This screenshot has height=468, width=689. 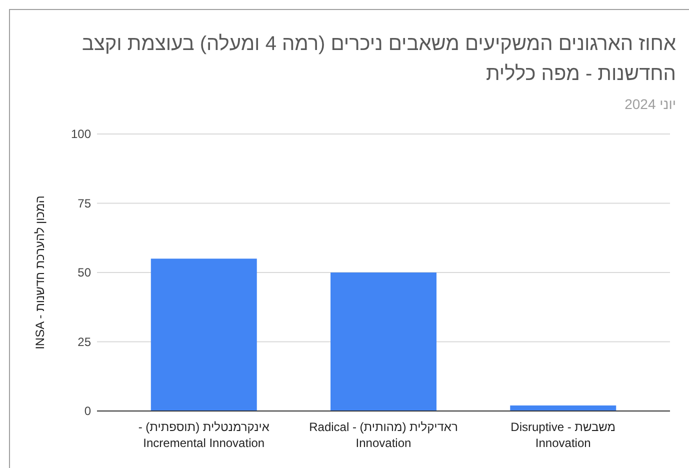 What do you see at coordinates (85, 273) in the screenshot?
I see `y-tick-label: 50` at bounding box center [85, 273].